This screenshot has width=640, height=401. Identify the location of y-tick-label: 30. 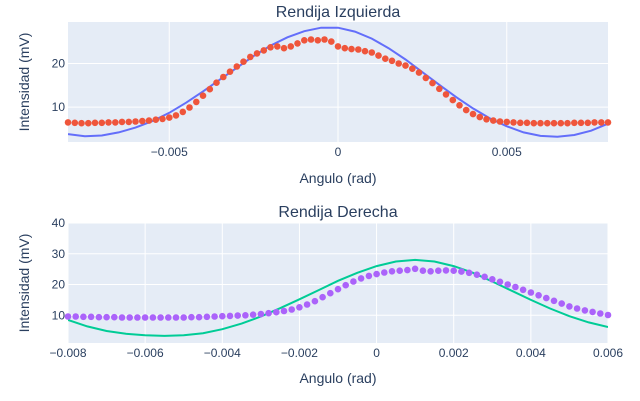
(59, 254).